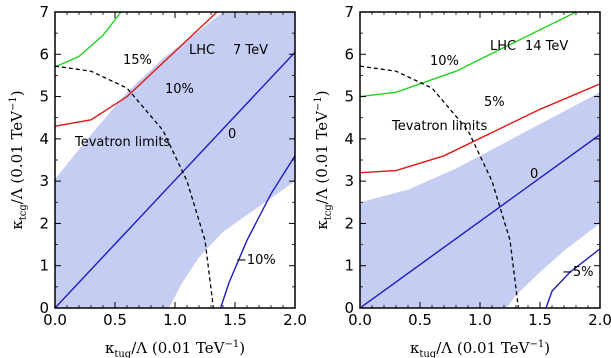 This screenshot has width=611, height=358. Describe the element at coordinates (18, 159) in the screenshot. I see `y-axis-label-left: κtcg/Λ (0.01 TeV−1)` at that location.